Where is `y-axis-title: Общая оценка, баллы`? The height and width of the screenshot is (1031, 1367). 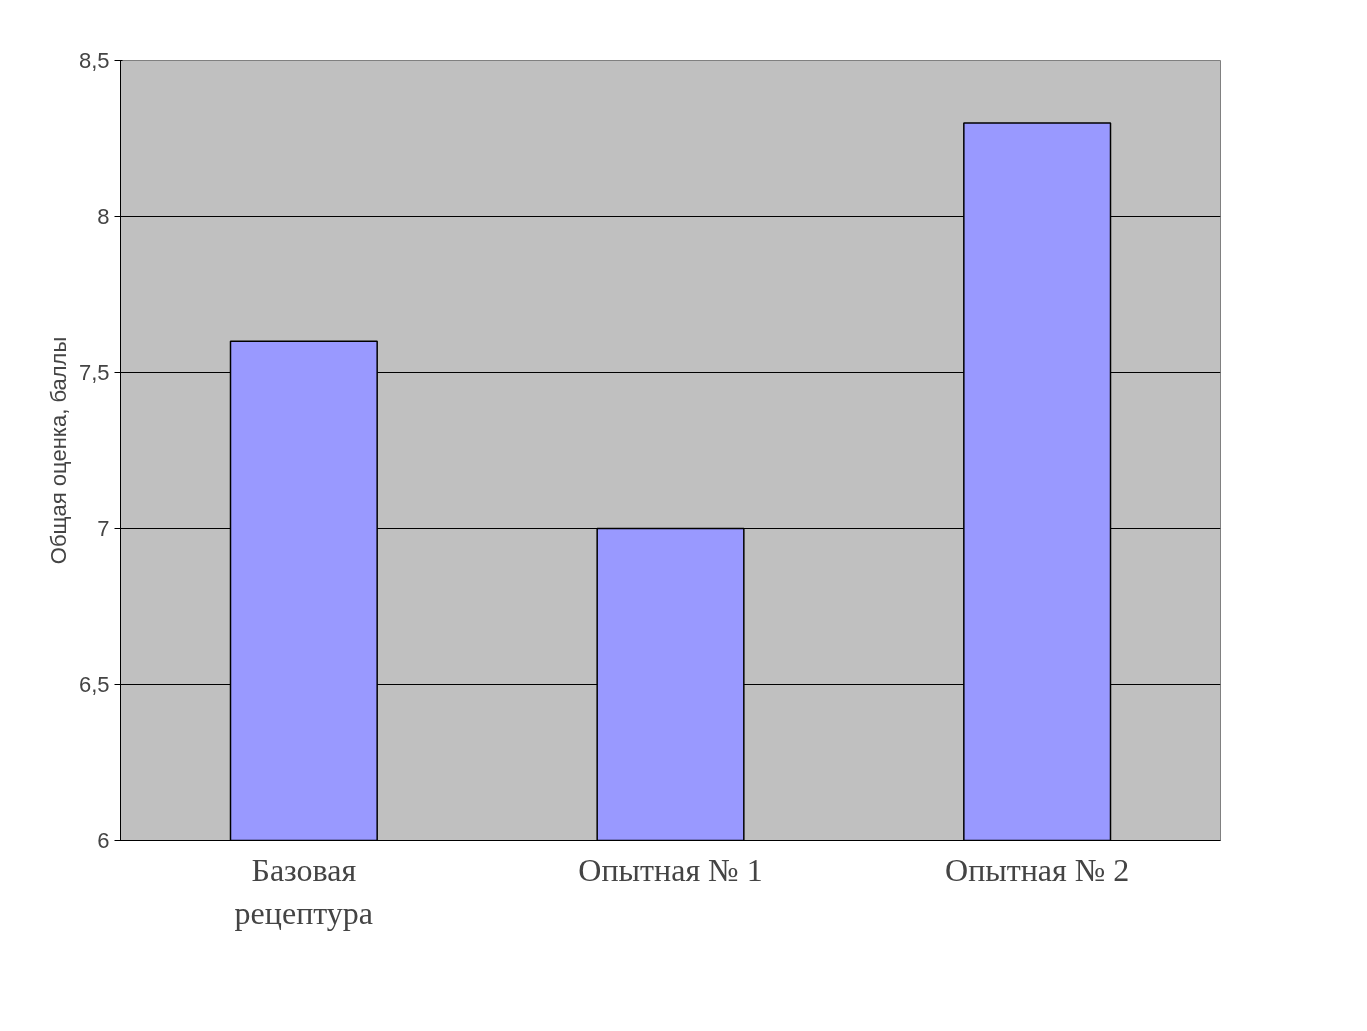 y-axis-title: Общая оценка, баллы is located at coordinates (58, 450).